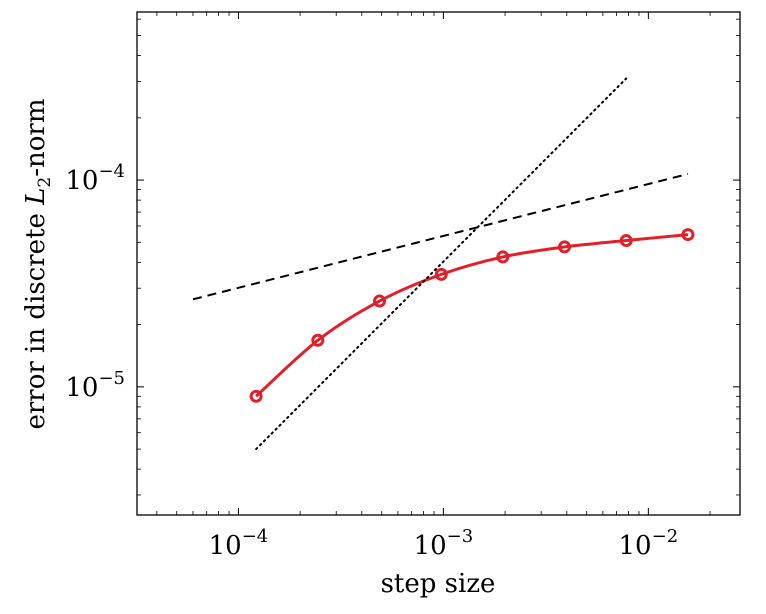 The height and width of the screenshot is (614, 766). What do you see at coordinates (440, 237) in the screenshot?
I see `reference-line-dashed` at bounding box center [440, 237].